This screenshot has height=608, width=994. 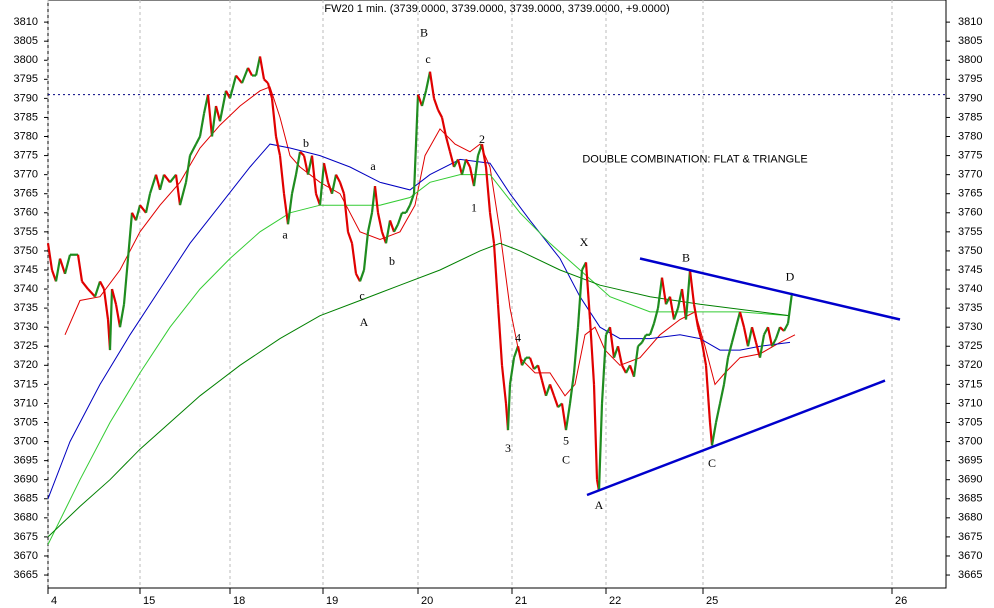 What do you see at coordinates (970, 461) in the screenshot?
I see `y-tick-label-right: 3695` at bounding box center [970, 461].